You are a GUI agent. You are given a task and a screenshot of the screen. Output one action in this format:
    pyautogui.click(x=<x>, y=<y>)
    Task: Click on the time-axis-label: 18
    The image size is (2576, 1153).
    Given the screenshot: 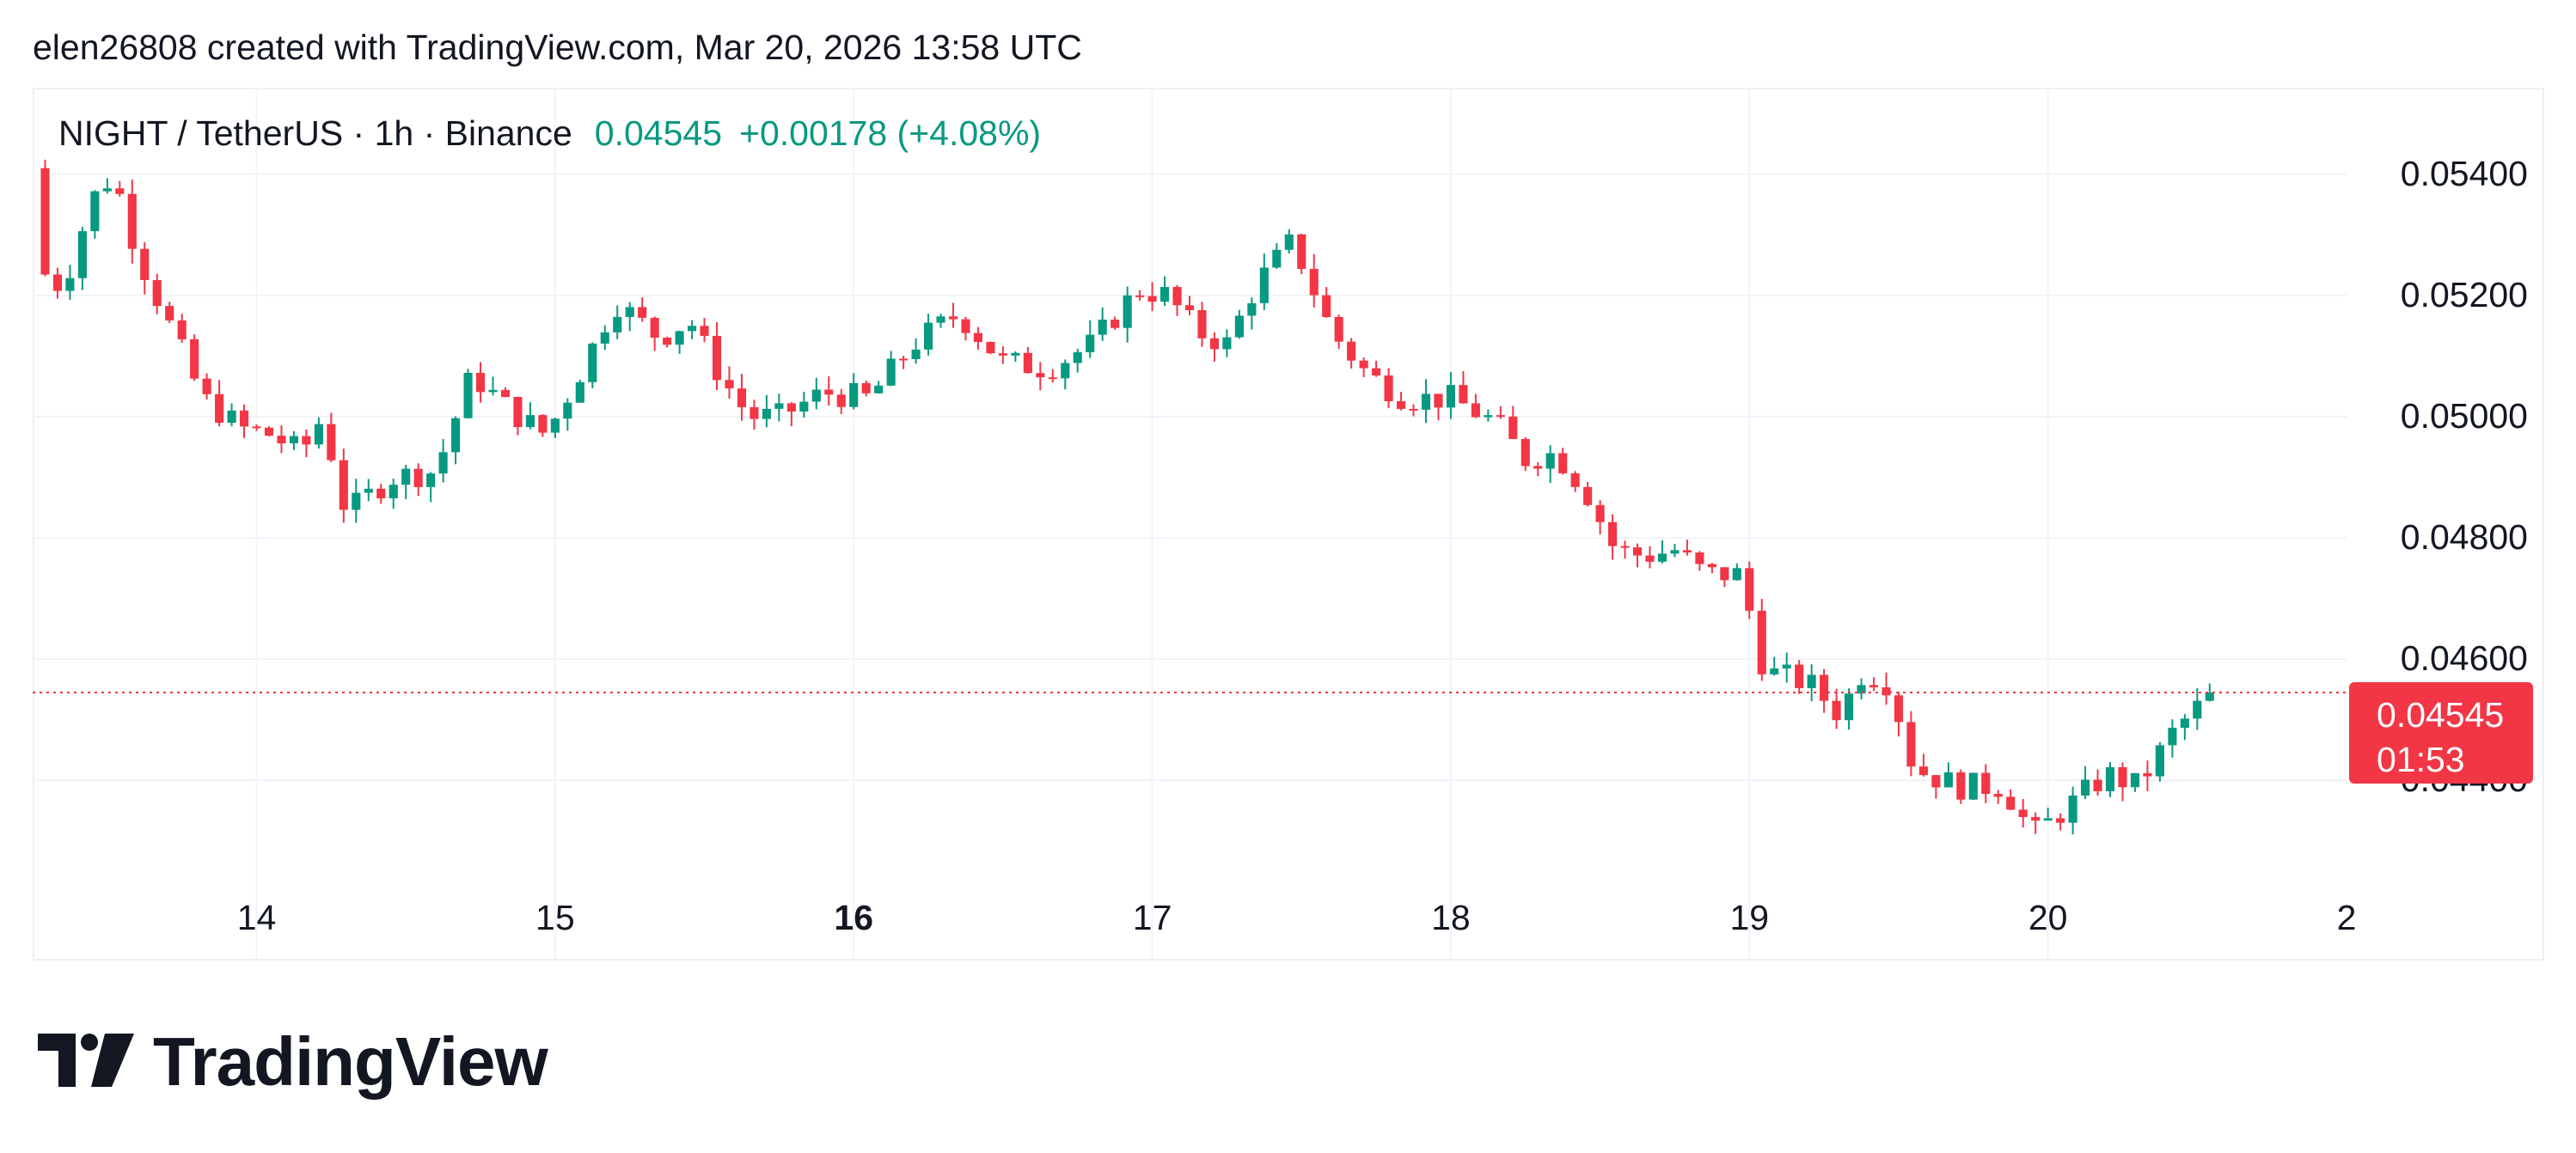 What is the action you would take?
    pyautogui.click(x=1451, y=917)
    